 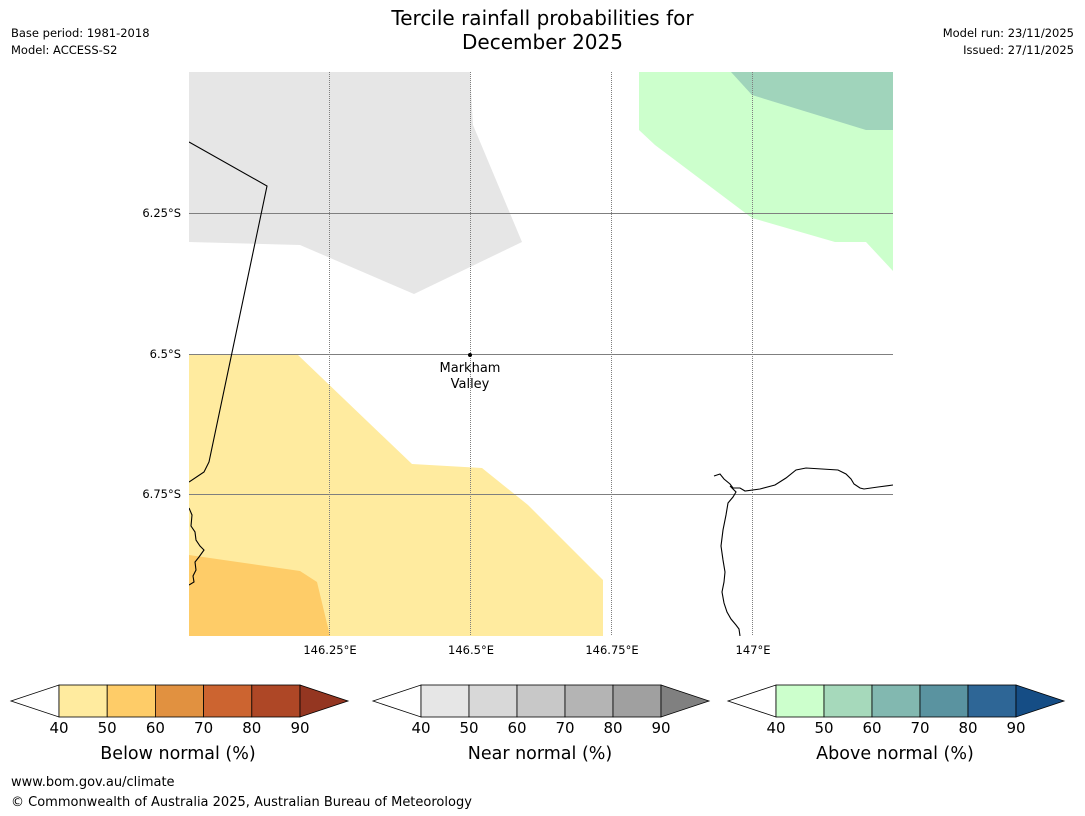 What do you see at coordinates (803, 479) in the screenshot?
I see `coastline-east` at bounding box center [803, 479].